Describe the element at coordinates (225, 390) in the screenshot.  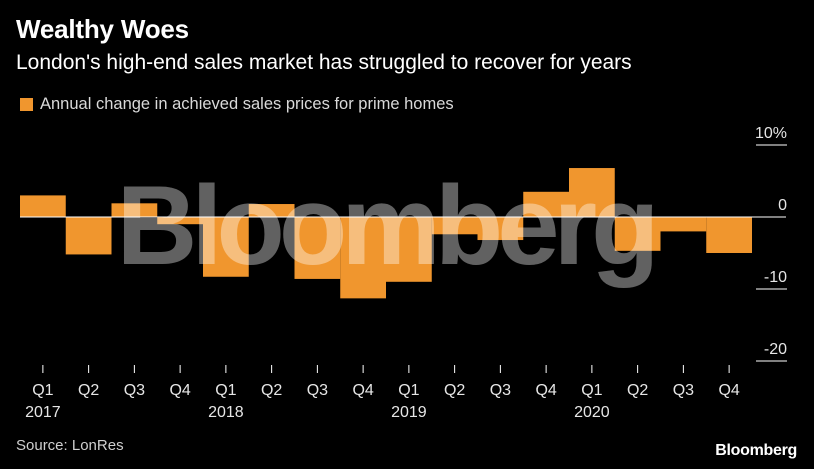
I see `x-tick-label-4: Q1` at that location.